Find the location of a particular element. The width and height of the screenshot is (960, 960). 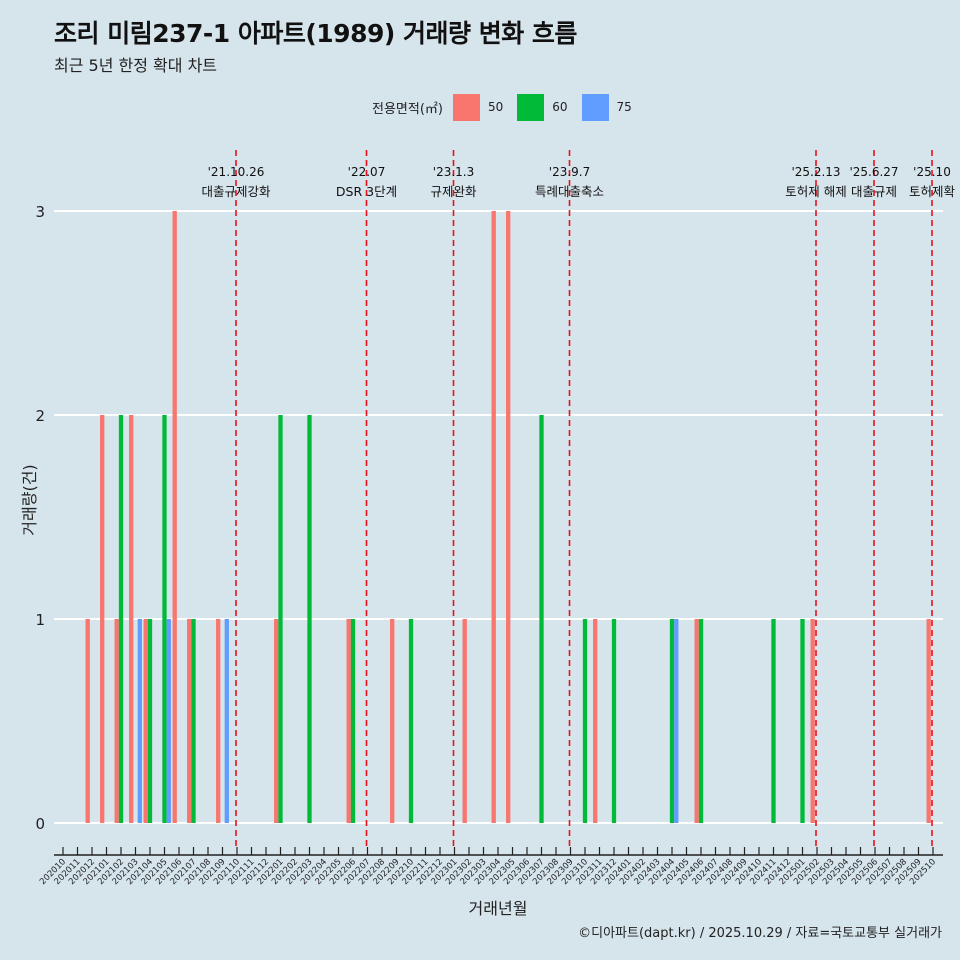

event-text-label: 규제완화 is located at coordinates (453, 191).